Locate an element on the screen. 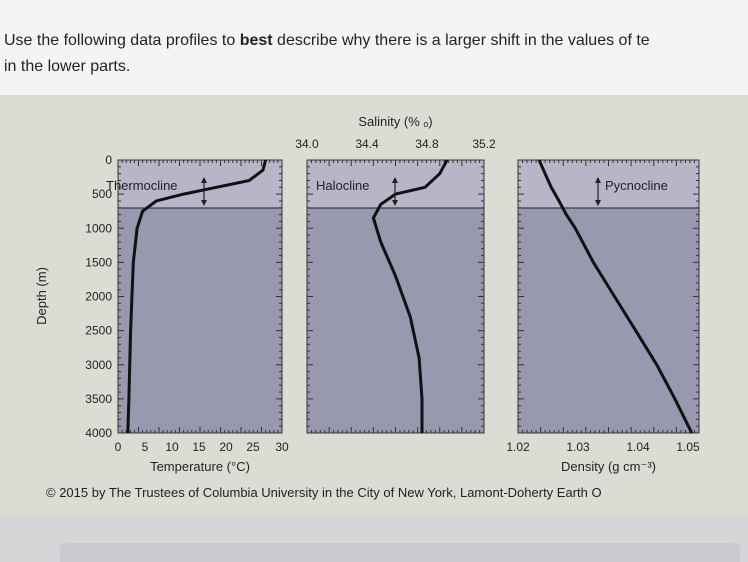 This screenshot has width=748, height=562. question-line-2: in the lower parts. is located at coordinates (67, 66).